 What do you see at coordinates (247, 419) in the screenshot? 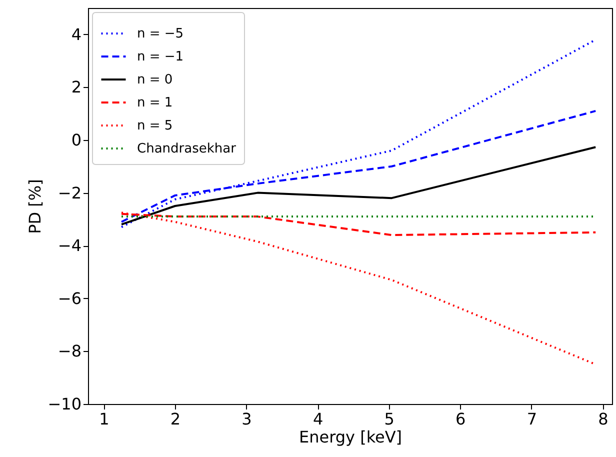
I see `x-tick-label: 3` at bounding box center [247, 419].